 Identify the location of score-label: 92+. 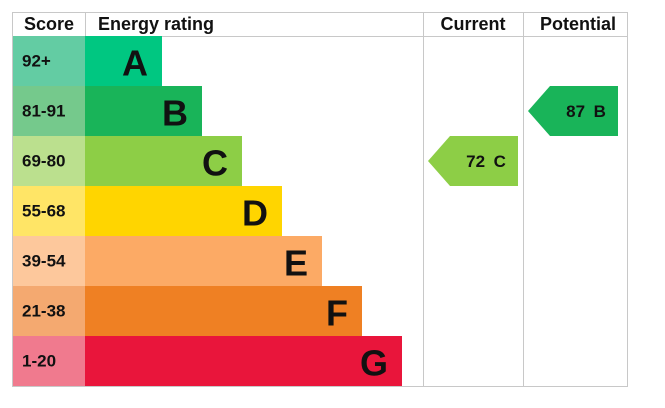
(36, 61).